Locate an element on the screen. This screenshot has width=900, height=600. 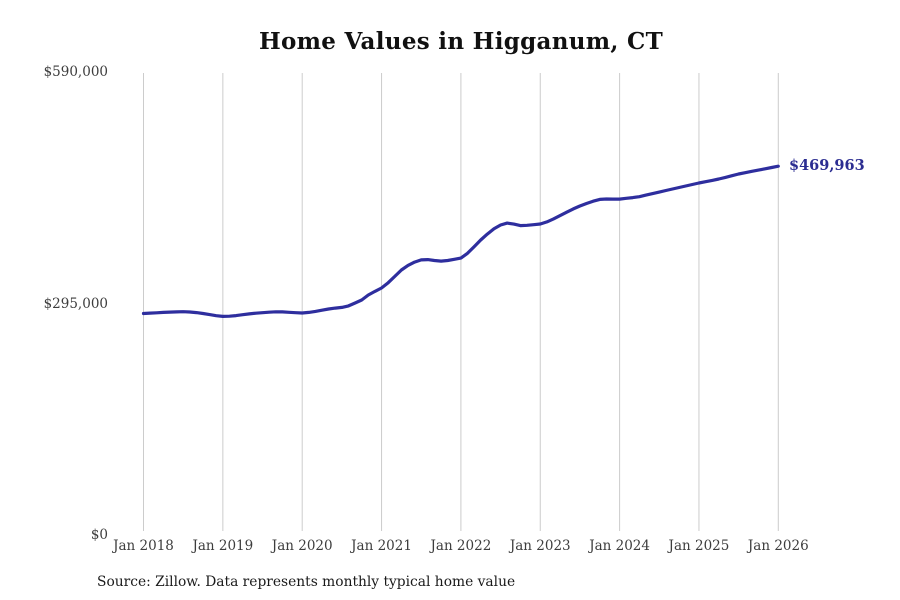
x-axis-tick-label: Jan 2026 is located at coordinates (778, 546).